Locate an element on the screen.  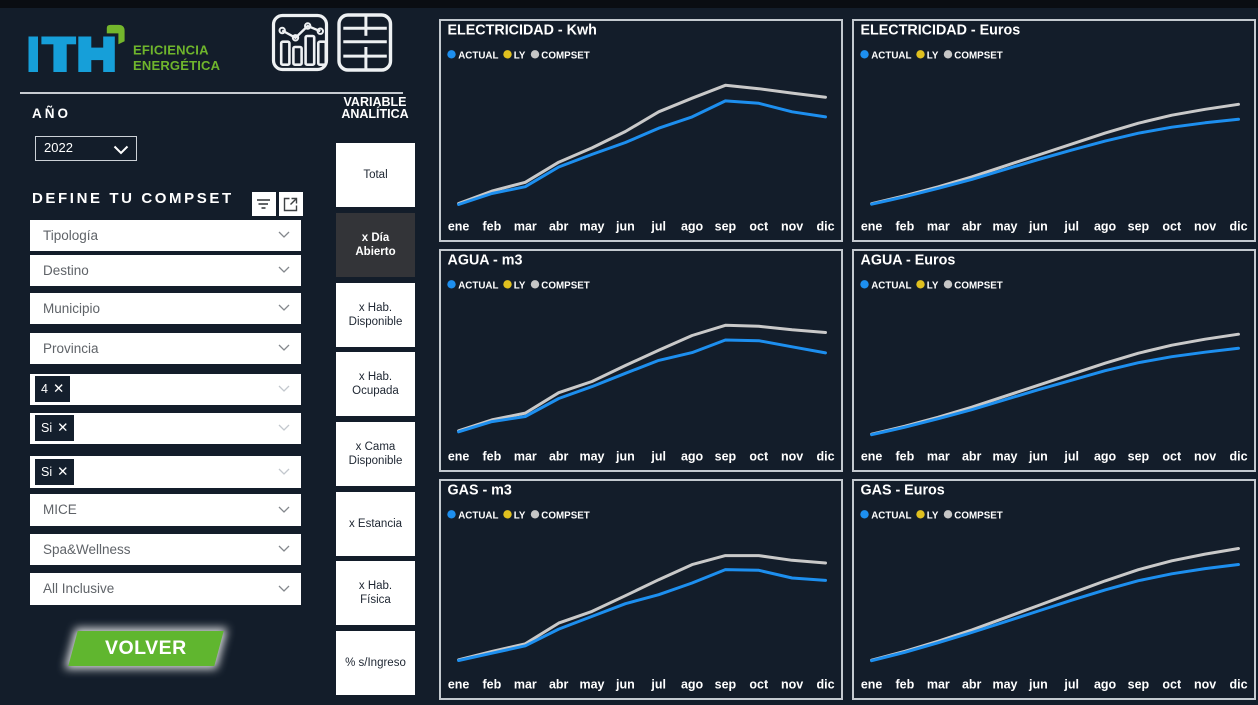
svg-text: ENERGÉTICA is located at coordinates (177, 65).